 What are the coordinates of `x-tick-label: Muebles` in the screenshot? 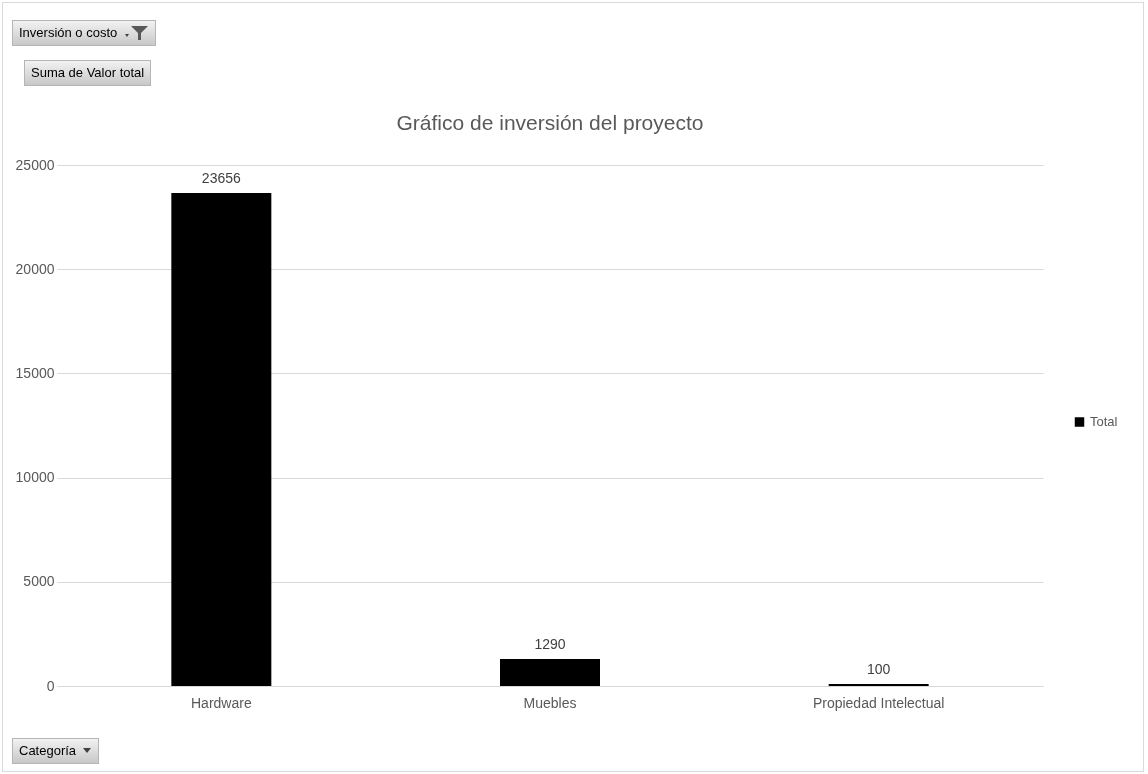 It's located at (550, 702).